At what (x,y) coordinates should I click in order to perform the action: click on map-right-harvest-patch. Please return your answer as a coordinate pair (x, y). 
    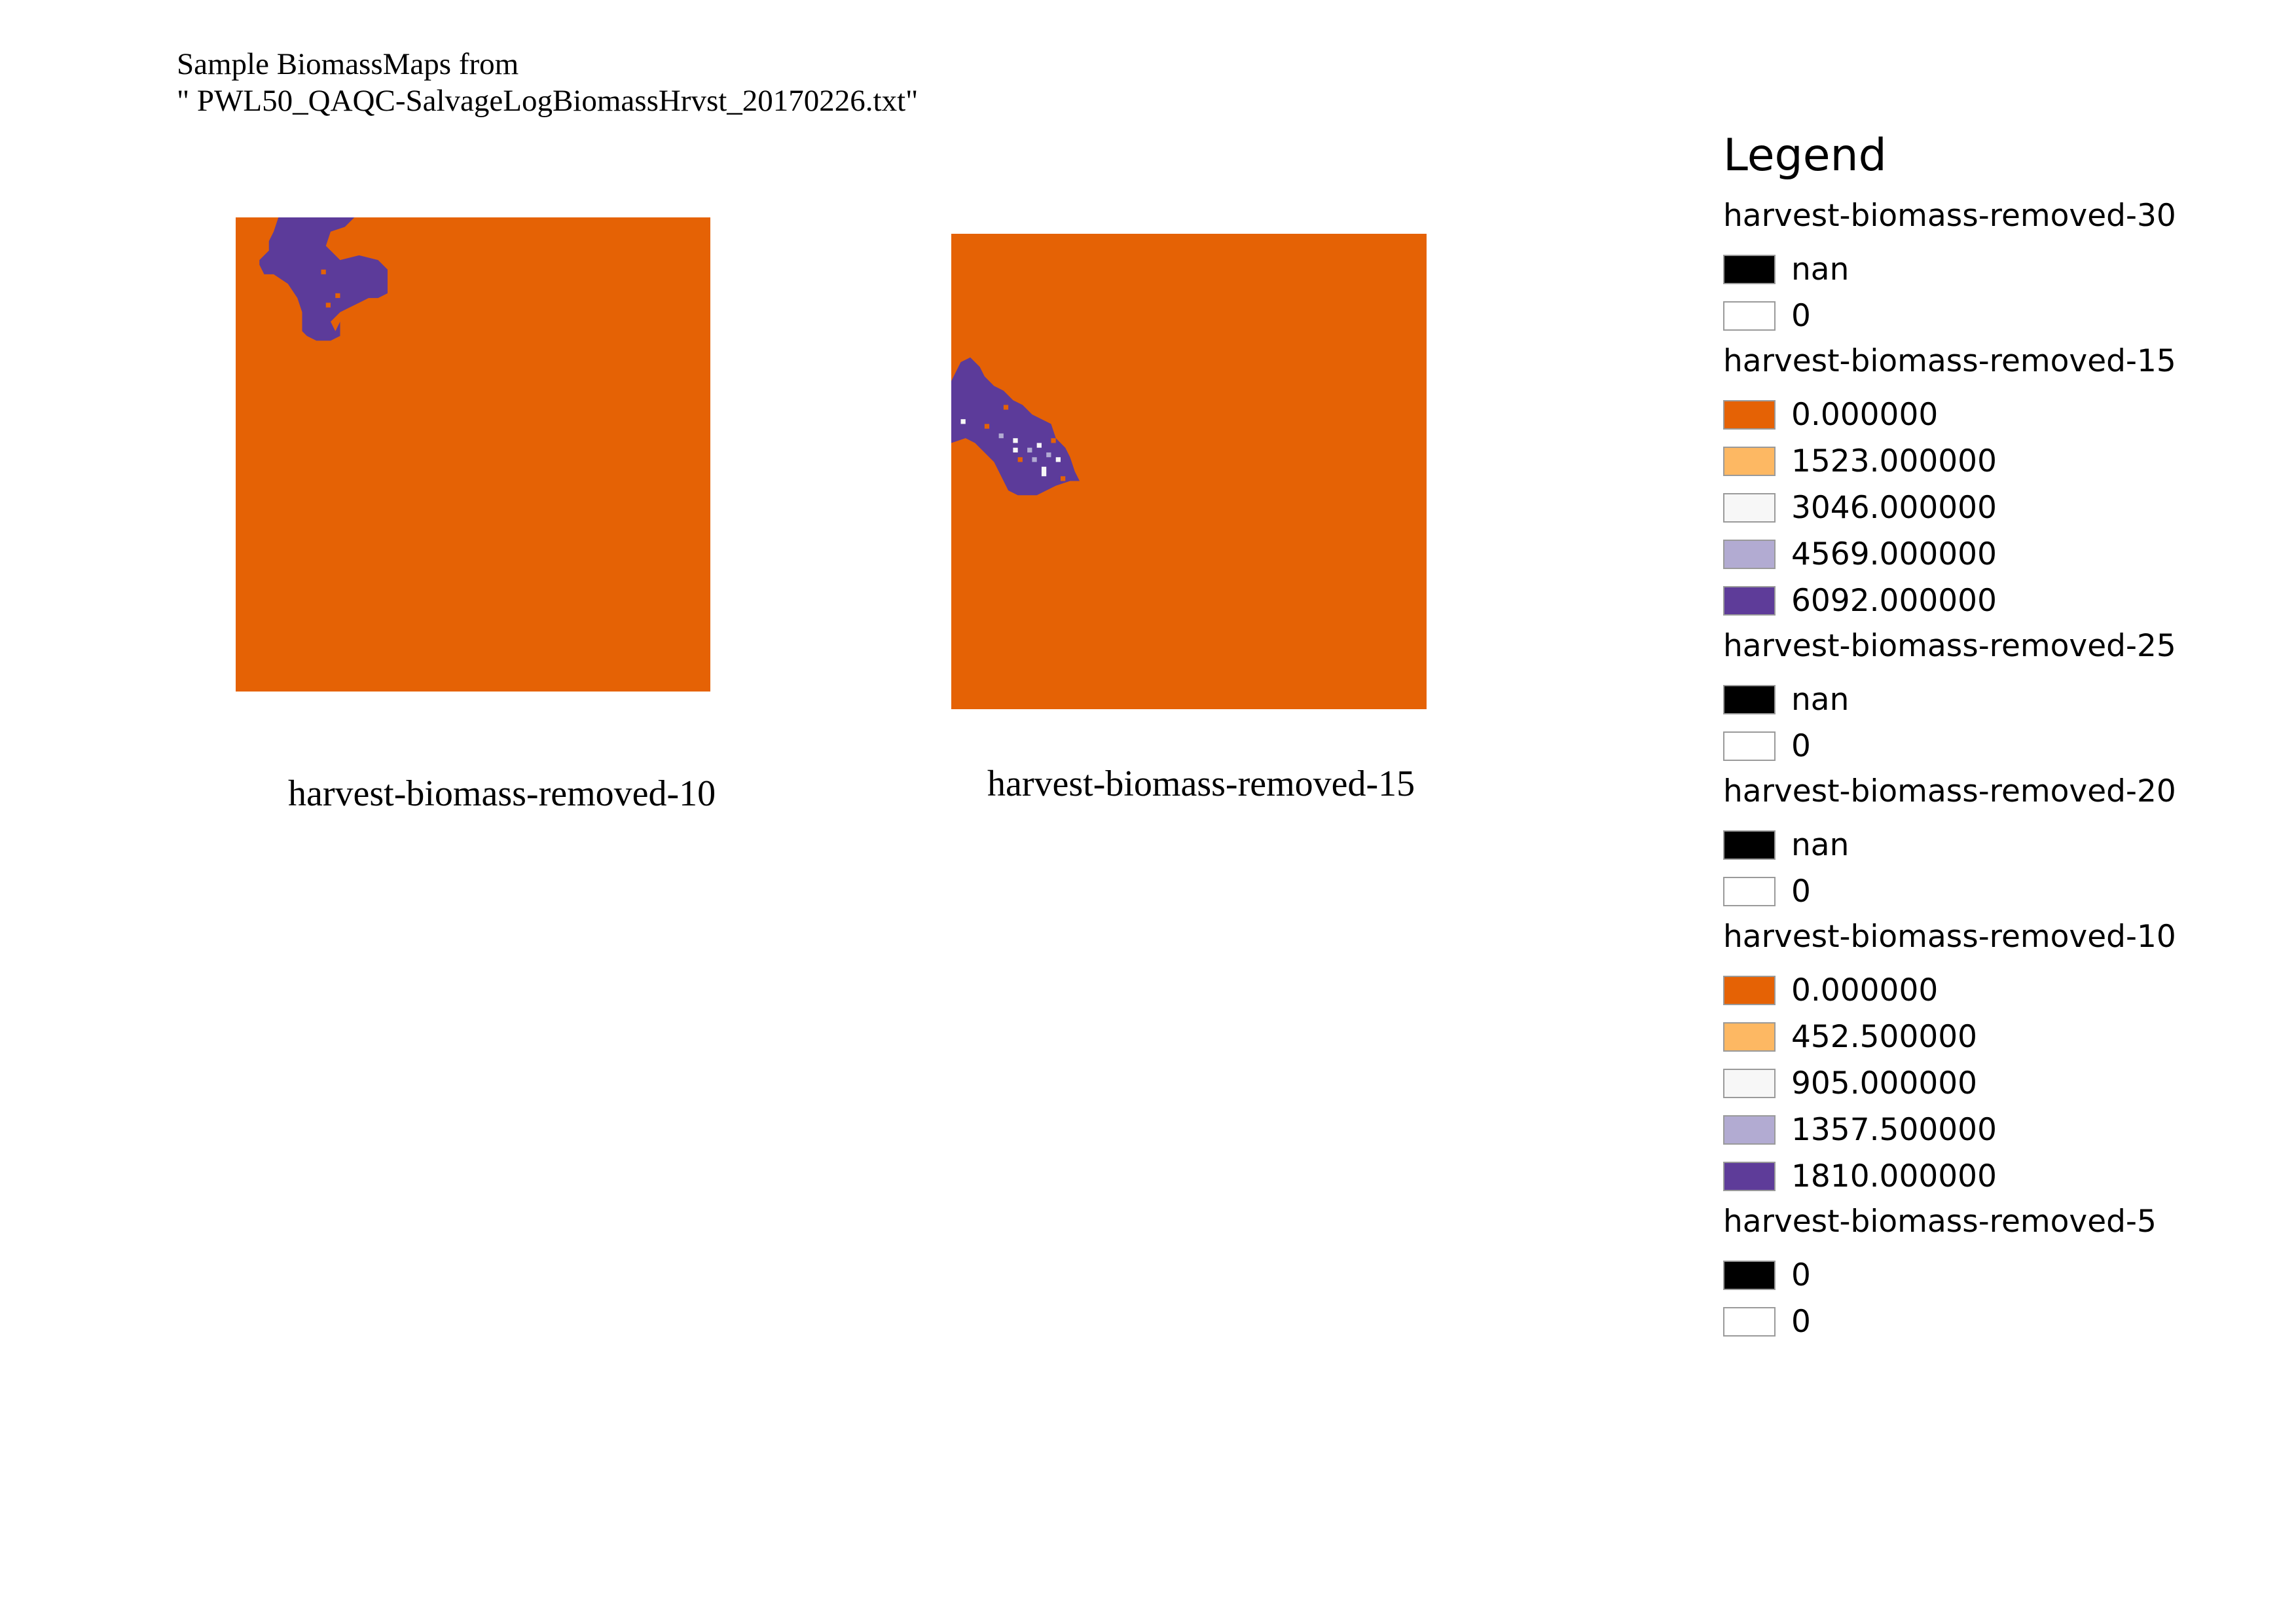
    Looking at the image, I should click on (1015, 426).